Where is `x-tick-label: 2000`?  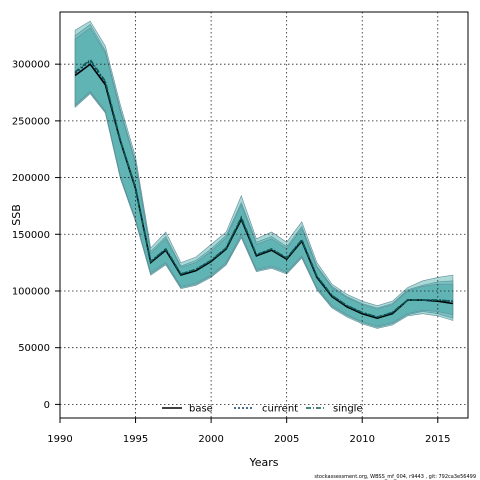
x-tick-label: 2000 is located at coordinates (210, 439).